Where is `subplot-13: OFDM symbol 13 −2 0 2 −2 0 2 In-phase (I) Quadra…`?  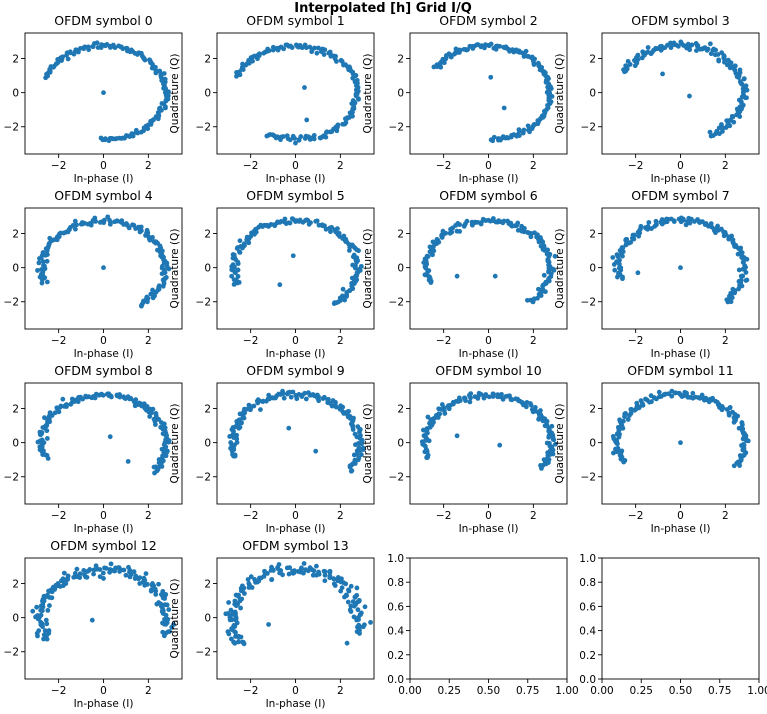 subplot-13: OFDM symbol 13 −2 0 2 −2 0 2 In-phase (I) Quadra… is located at coordinates (272, 624).